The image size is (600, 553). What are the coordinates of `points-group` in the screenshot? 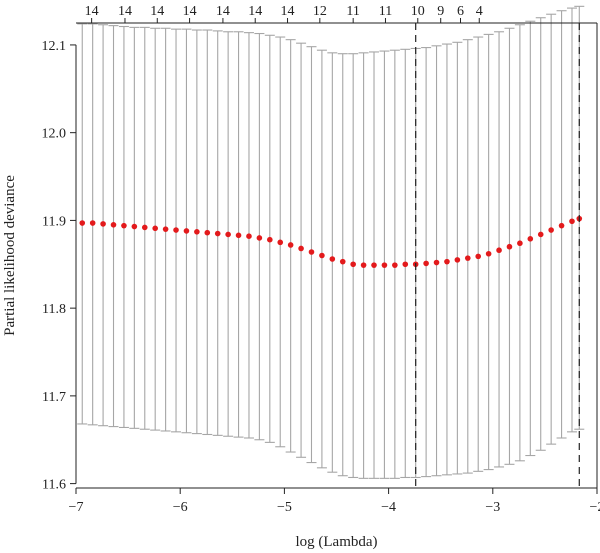 It's located at (331, 241).